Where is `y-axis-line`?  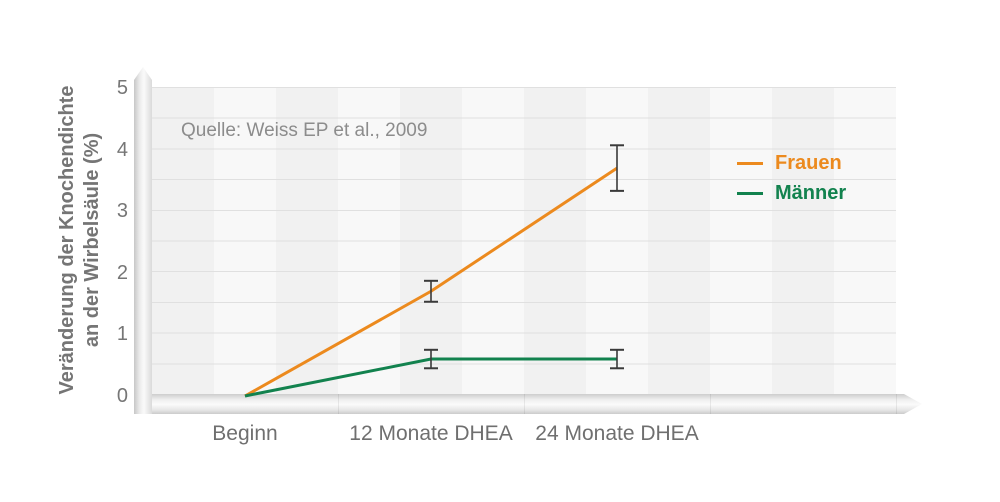 y-axis-line is located at coordinates (143, 240).